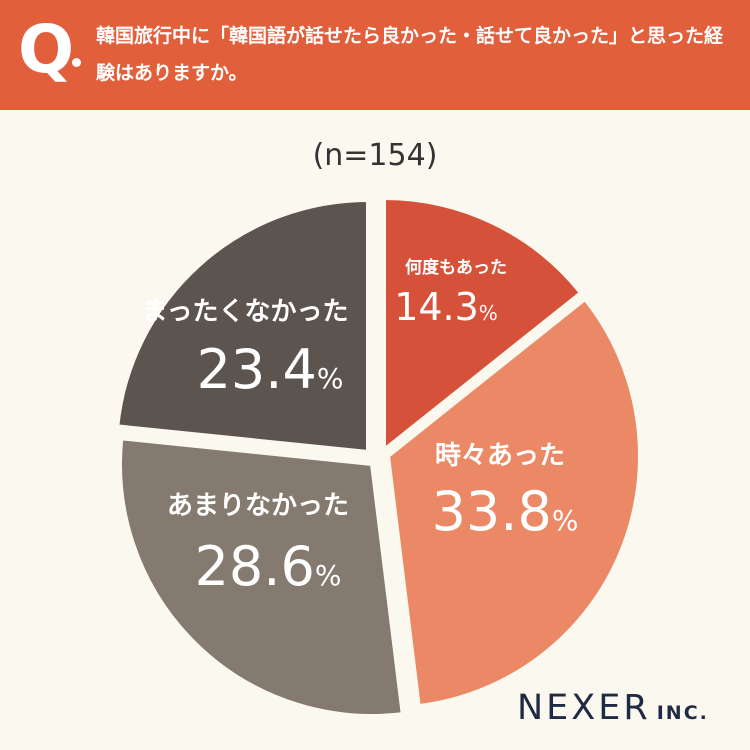 Image resolution: width=750 pixels, height=750 pixels. What do you see at coordinates (682, 713) in the screenshot?
I see `logo-suffix: INC.` at bounding box center [682, 713].